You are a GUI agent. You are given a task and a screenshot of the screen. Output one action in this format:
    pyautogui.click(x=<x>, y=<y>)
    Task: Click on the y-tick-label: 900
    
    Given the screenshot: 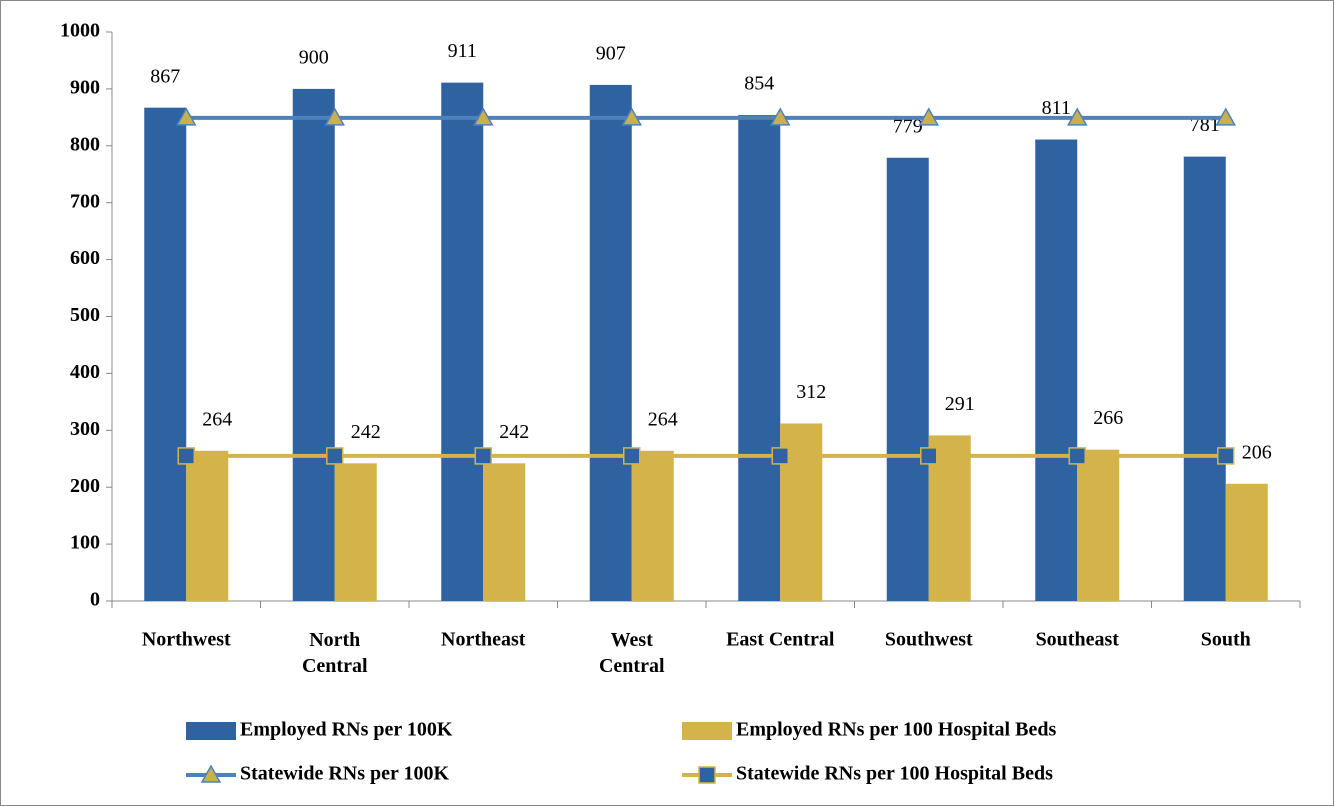 What is the action you would take?
    pyautogui.click(x=85, y=87)
    